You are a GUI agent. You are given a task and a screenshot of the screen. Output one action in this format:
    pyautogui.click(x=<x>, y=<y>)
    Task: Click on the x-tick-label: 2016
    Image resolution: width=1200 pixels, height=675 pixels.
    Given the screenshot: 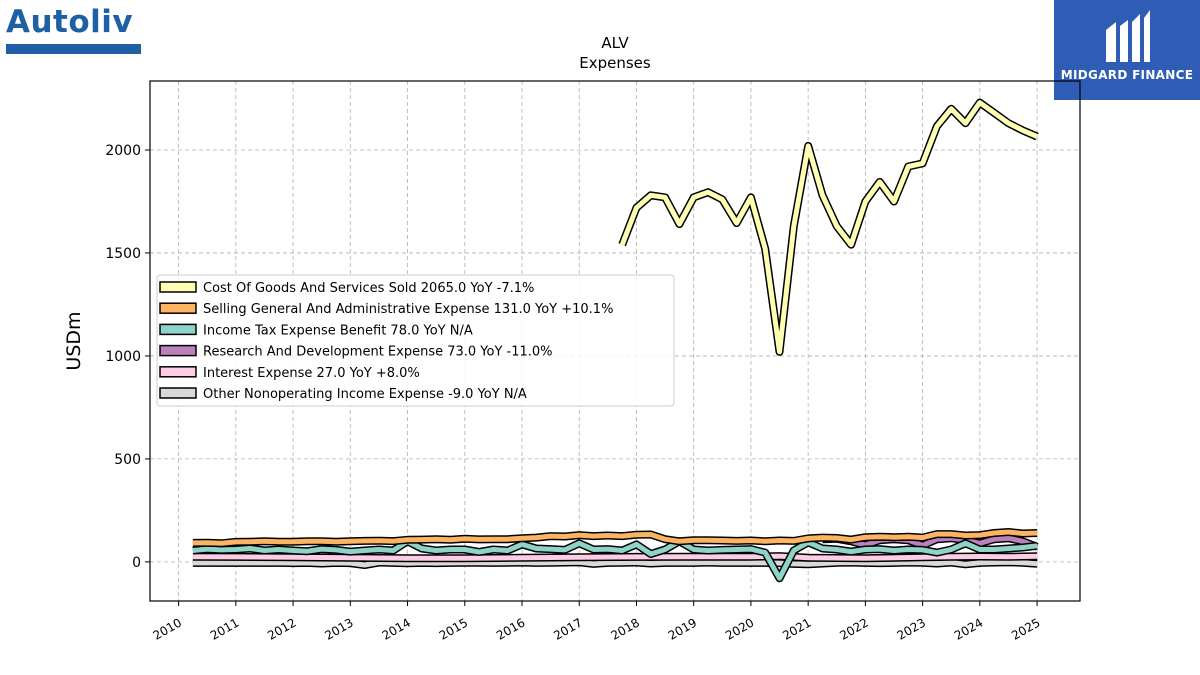 What is the action you would take?
    pyautogui.click(x=510, y=628)
    